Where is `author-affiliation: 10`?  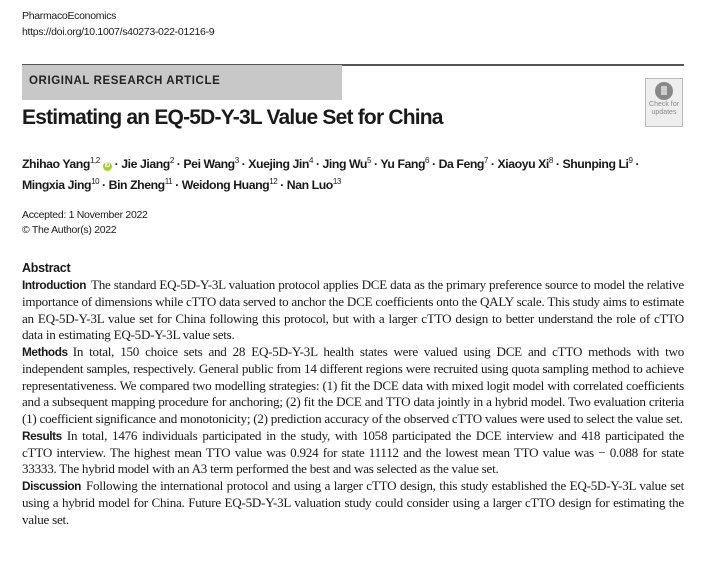
author-affiliation: 10 is located at coordinates (95, 182).